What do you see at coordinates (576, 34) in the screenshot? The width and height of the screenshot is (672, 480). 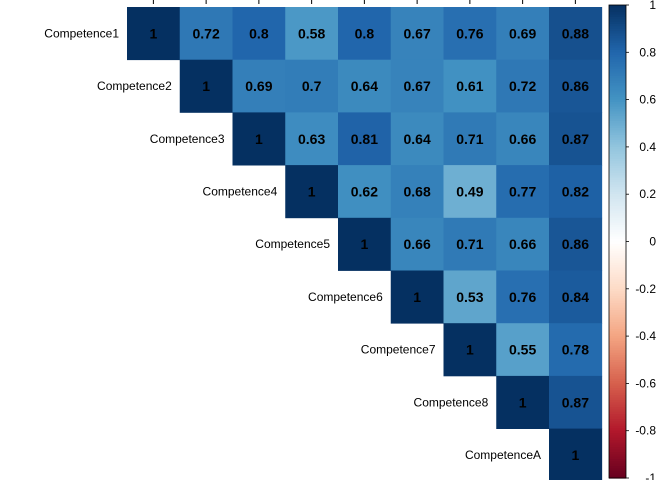 I see `cell-Competence1-CompetenceA` at bounding box center [576, 34].